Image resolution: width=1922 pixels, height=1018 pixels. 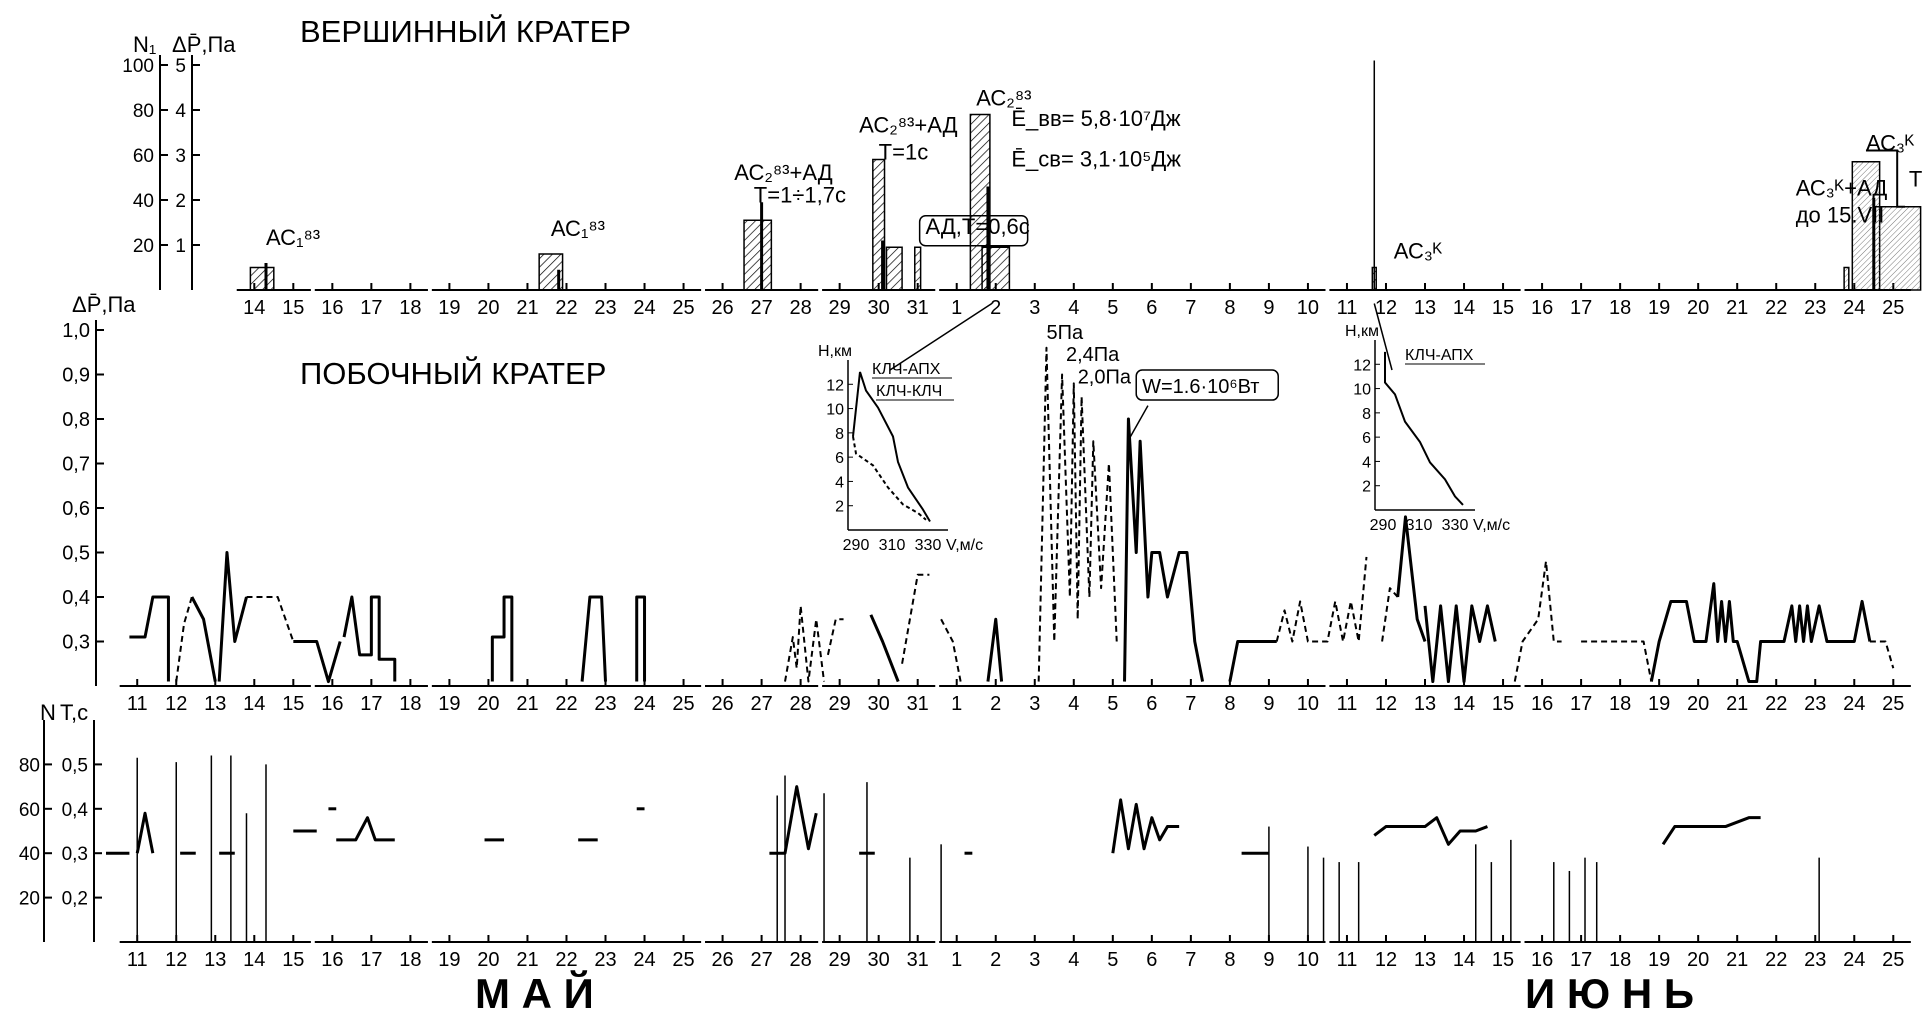 What do you see at coordinates (1190, 308) in the screenshot?
I see `summit-x-tick-label: 7` at bounding box center [1190, 308].